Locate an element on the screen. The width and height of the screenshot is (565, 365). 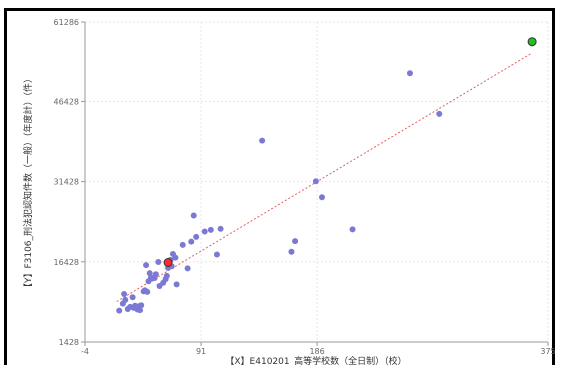
x-axis-label: 【X】E410201_高等学校数（全日制）（校） is located at coordinates (315, 360).